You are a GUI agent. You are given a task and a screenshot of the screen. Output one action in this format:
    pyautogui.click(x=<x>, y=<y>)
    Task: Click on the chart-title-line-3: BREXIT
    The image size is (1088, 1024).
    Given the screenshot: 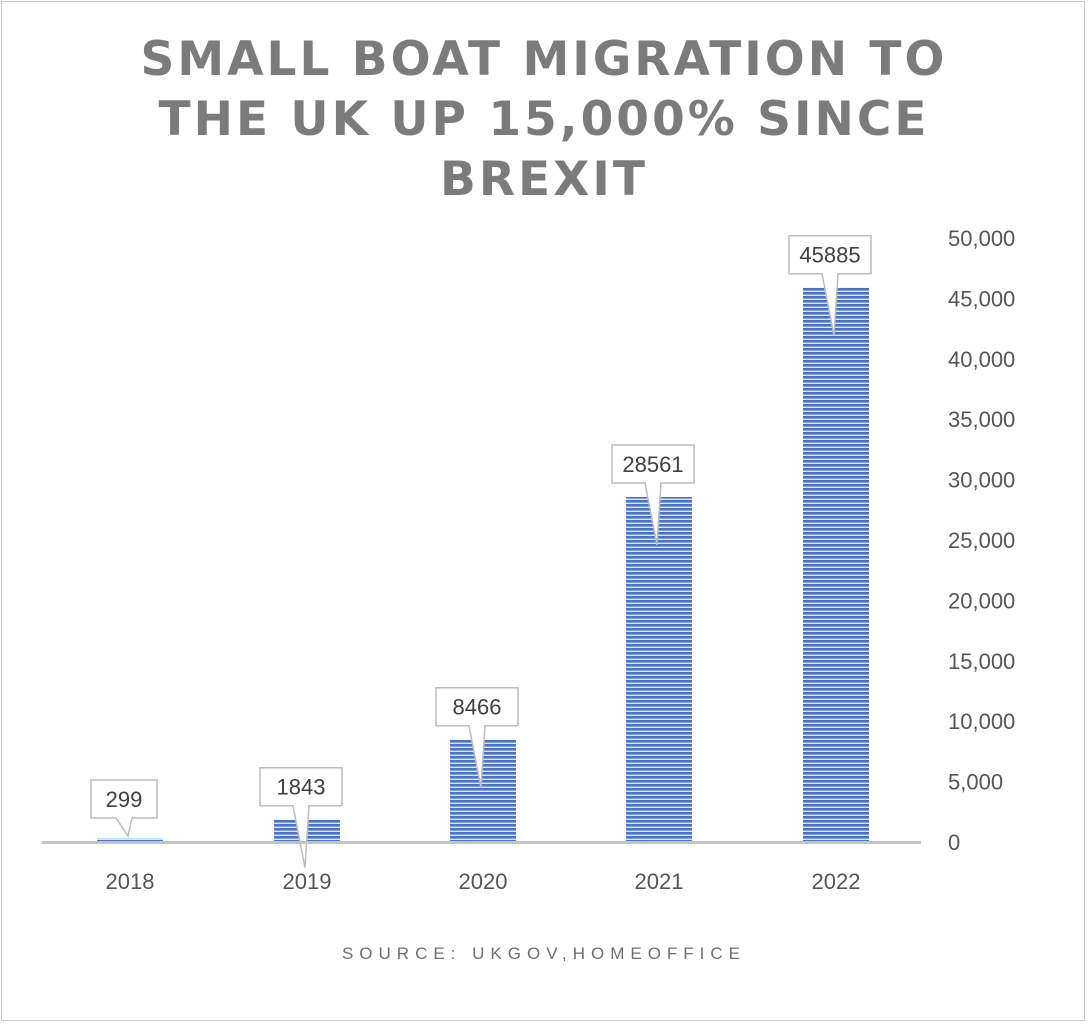 What is the action you would take?
    pyautogui.click(x=544, y=179)
    